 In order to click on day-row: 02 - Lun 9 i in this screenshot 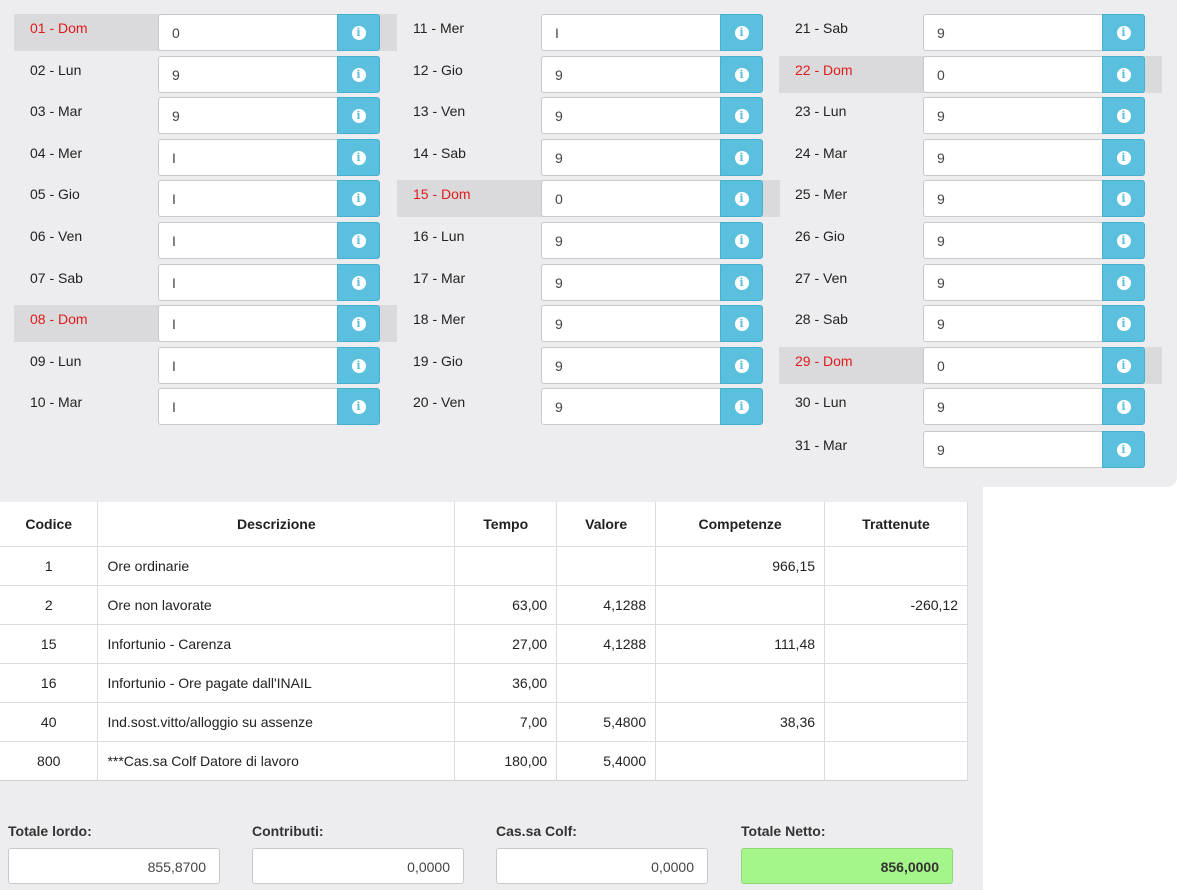, I will do `click(205, 74)`.